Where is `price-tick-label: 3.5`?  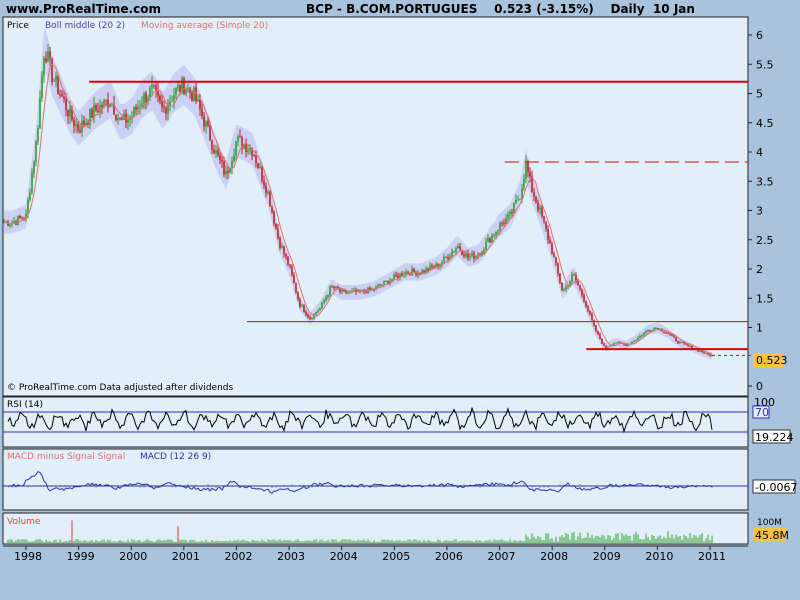
price-tick-label: 3.5 is located at coordinates (765, 181).